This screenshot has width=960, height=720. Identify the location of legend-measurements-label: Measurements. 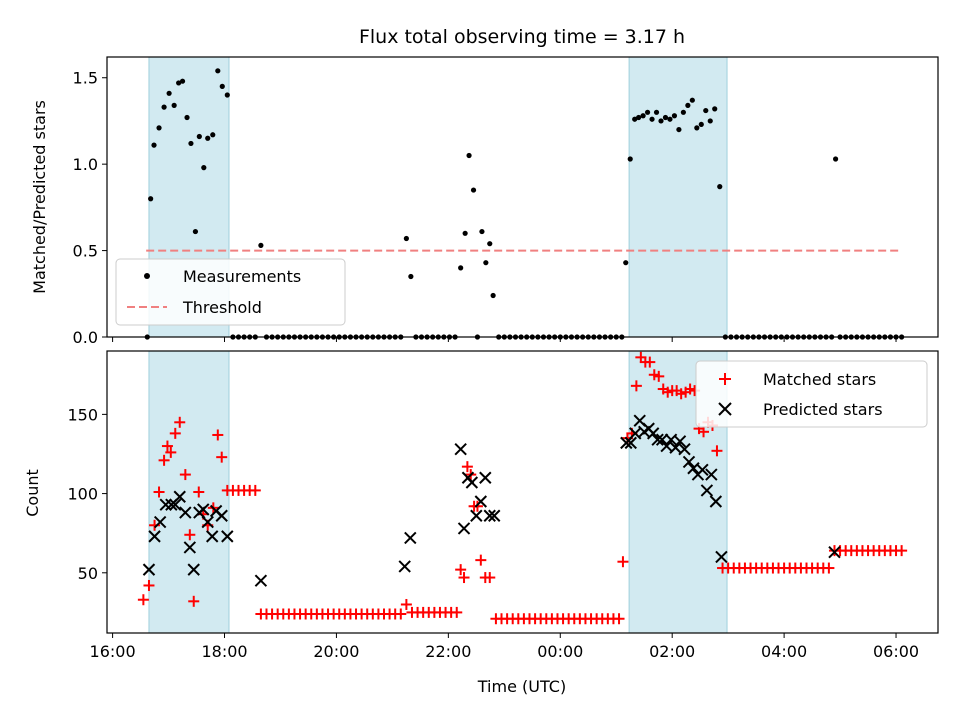
(242, 276).